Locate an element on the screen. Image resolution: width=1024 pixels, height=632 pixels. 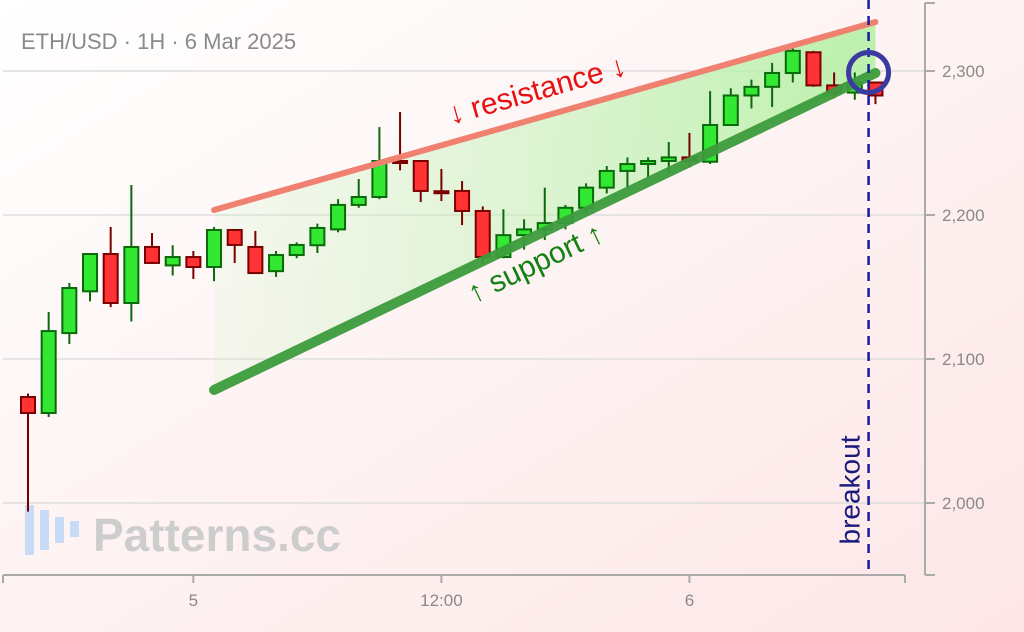
y-axis-ticks: 2,000 2,100 2,200 2,300 is located at coordinates (955, 287).